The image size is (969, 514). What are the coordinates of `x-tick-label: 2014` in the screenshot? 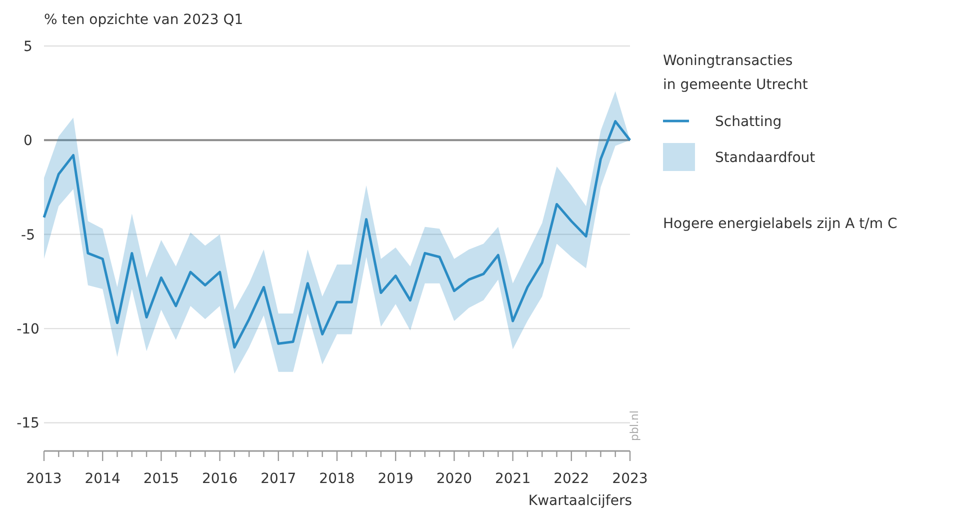 It's located at (102, 479).